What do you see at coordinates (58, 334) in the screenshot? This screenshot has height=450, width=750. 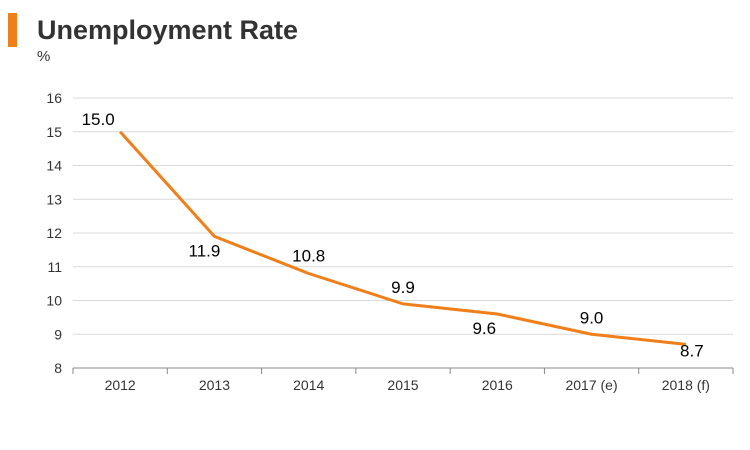 I see `y-tick-label: 9` at bounding box center [58, 334].